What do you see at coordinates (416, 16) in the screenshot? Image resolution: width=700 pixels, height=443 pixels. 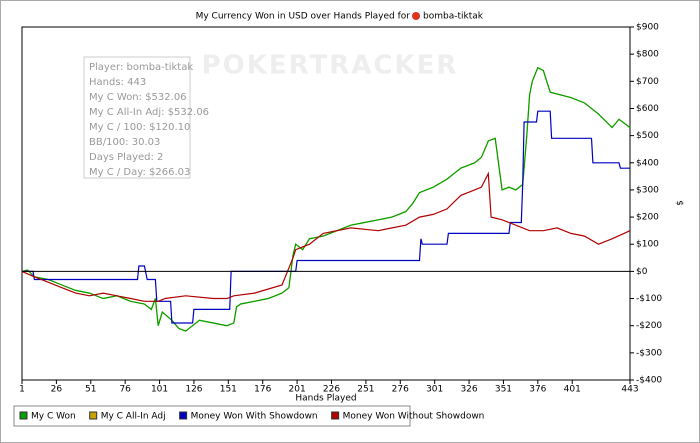 I see `player-icon` at bounding box center [416, 16].